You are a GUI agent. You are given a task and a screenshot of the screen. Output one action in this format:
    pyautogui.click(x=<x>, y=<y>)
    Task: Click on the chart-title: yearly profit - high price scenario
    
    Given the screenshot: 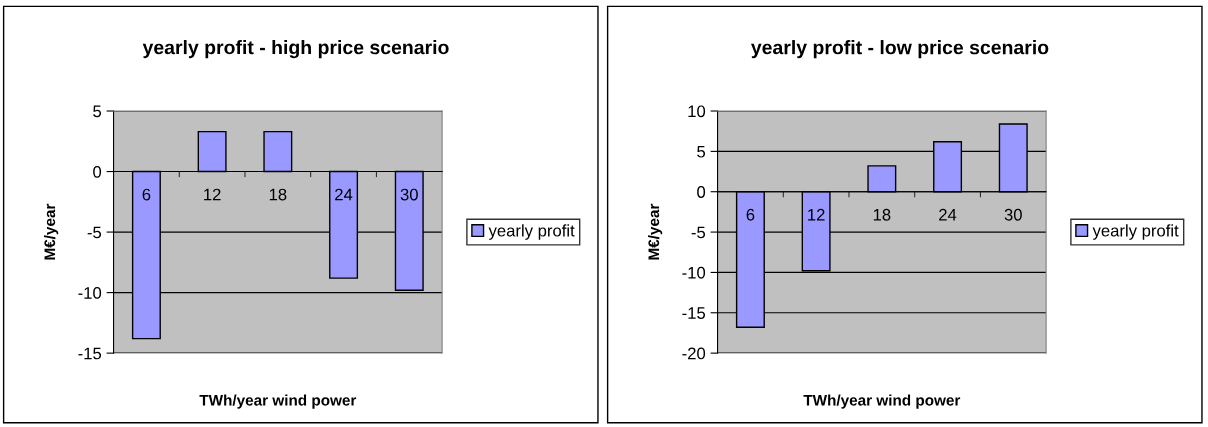 What is the action you would take?
    pyautogui.click(x=295, y=49)
    